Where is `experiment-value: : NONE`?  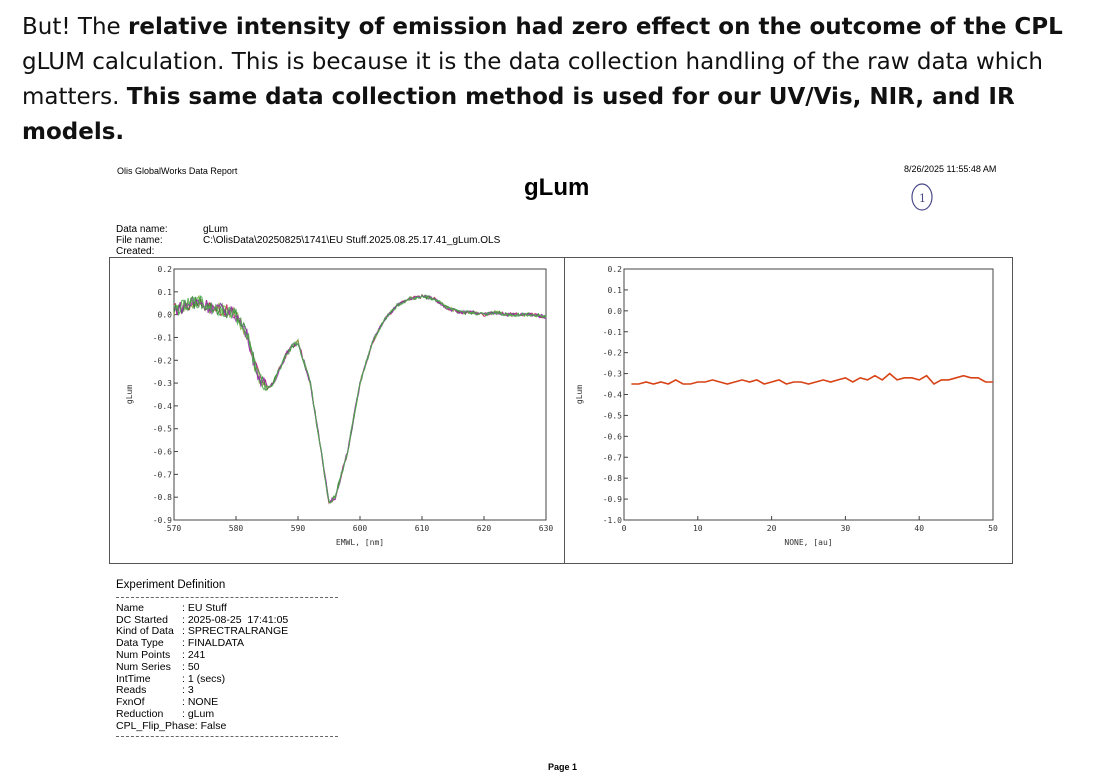 experiment-value: : NONE is located at coordinates (200, 702).